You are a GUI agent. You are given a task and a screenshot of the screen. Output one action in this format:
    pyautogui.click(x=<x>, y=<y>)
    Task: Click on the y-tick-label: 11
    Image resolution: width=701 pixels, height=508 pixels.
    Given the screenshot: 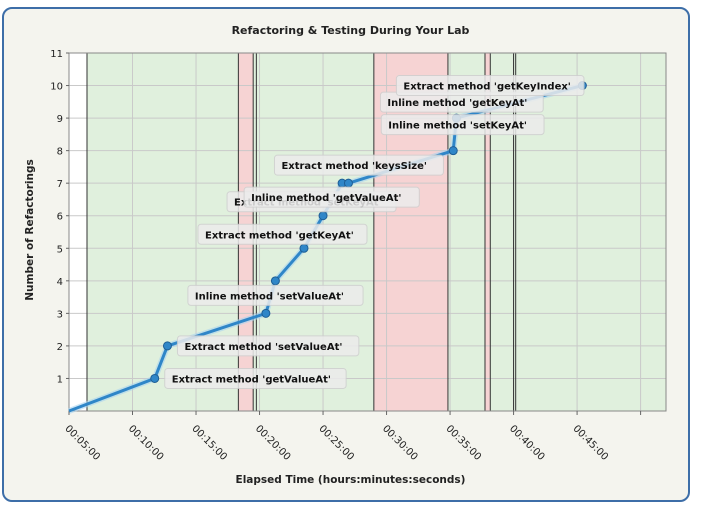 What is the action you would take?
    pyautogui.click(x=56, y=54)
    